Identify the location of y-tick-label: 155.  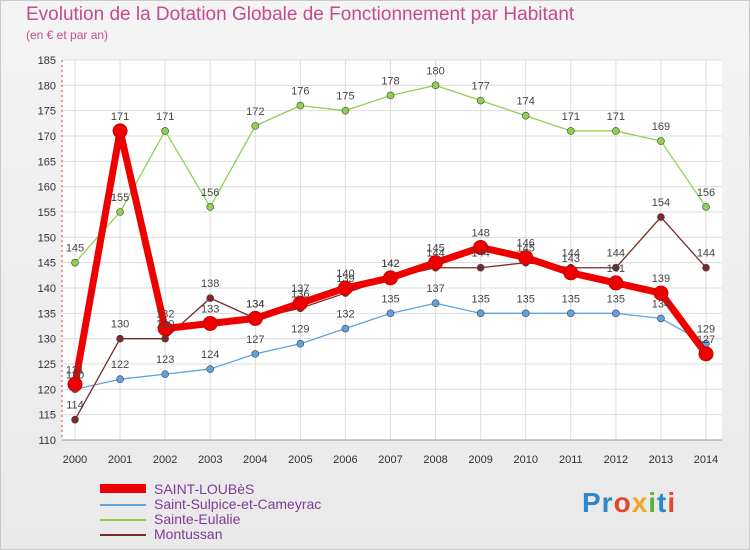
(47, 213).